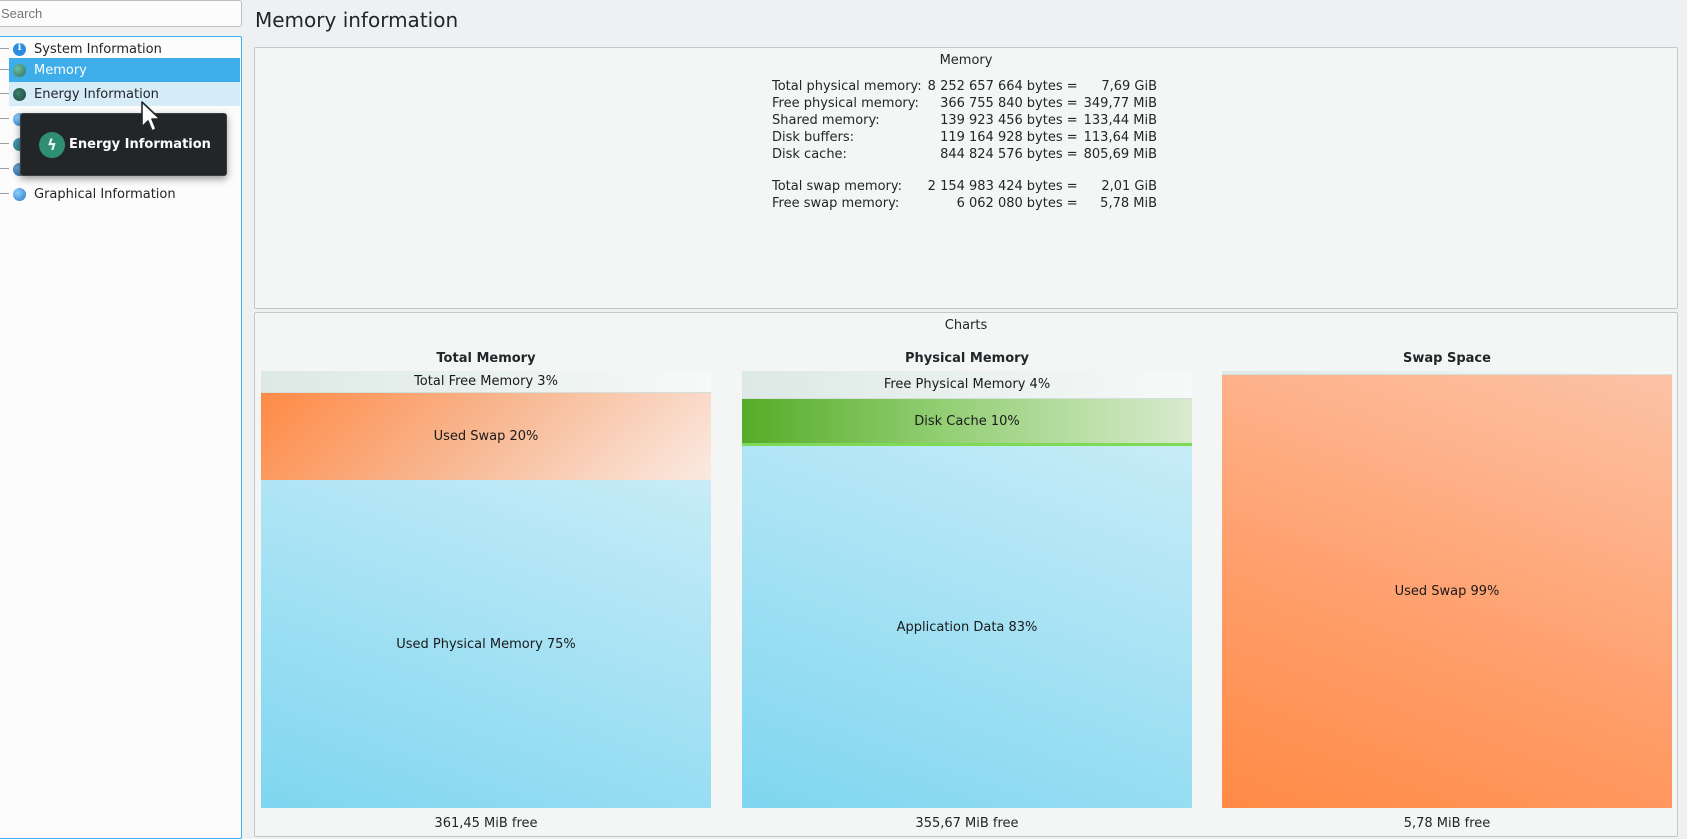 The height and width of the screenshot is (839, 1687). Describe the element at coordinates (121, 13) in the screenshot. I see `search-input` at that location.